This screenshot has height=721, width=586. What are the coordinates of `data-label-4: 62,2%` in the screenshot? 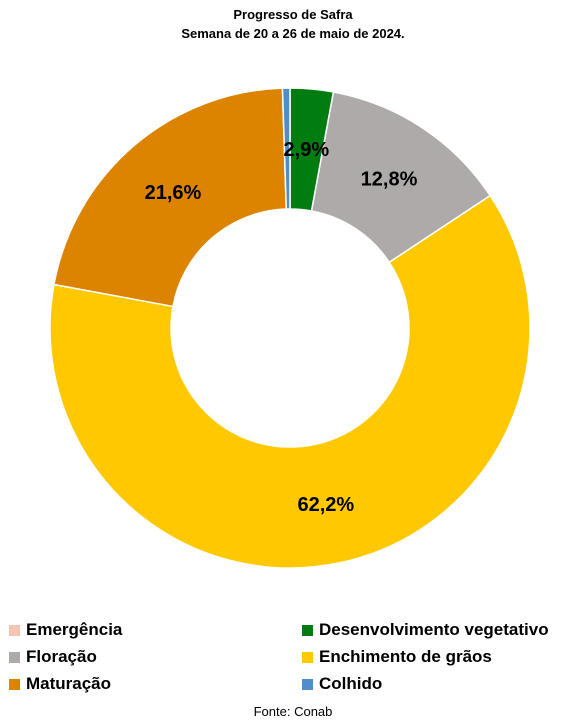 It's located at (325, 505).